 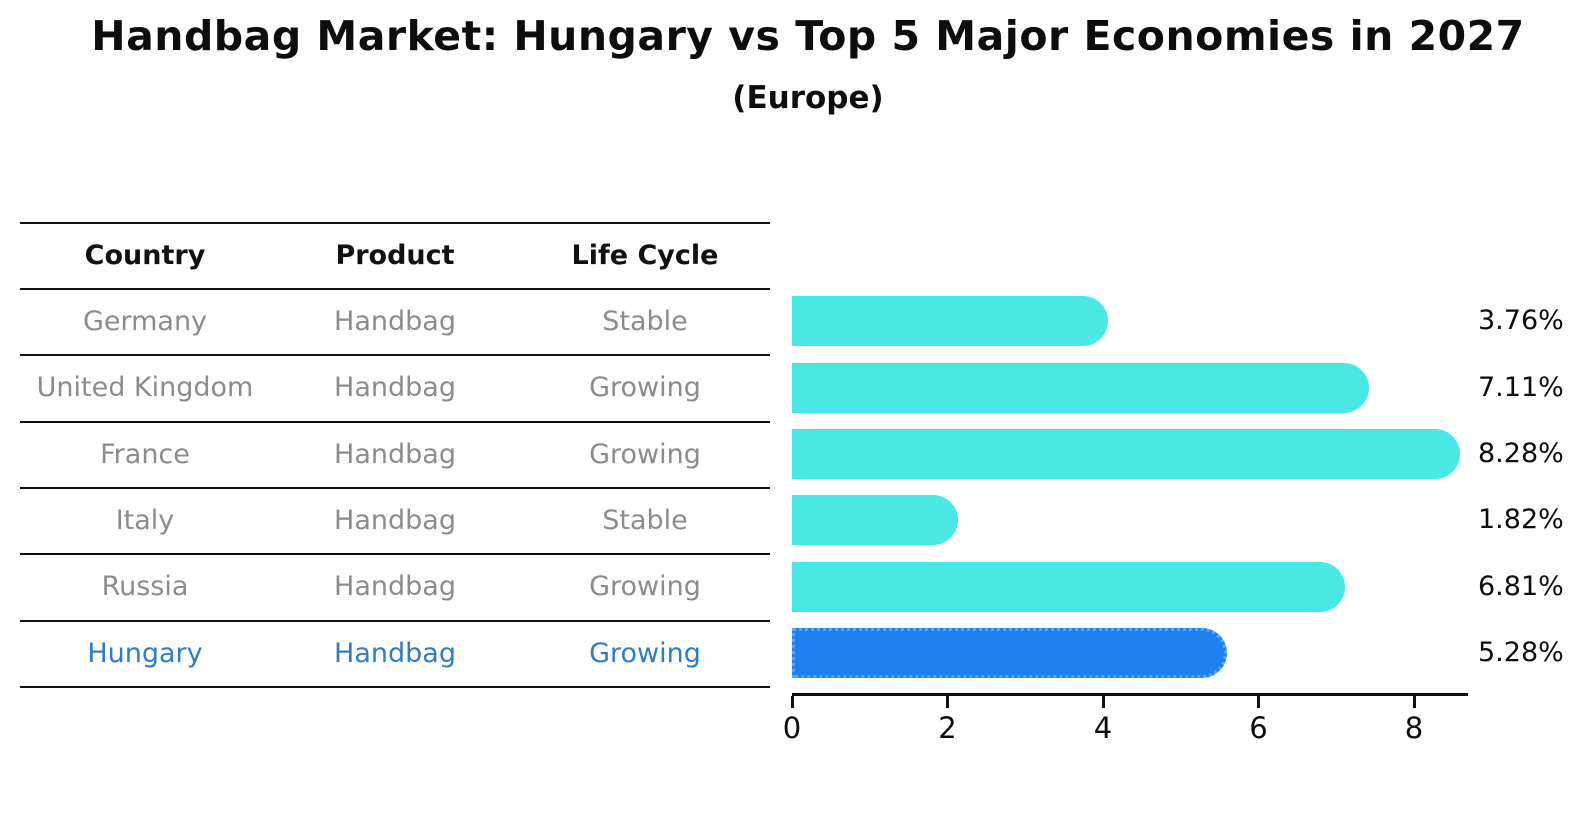 I want to click on table-row-germany: Germany Handbag Stable, so click(x=395, y=321).